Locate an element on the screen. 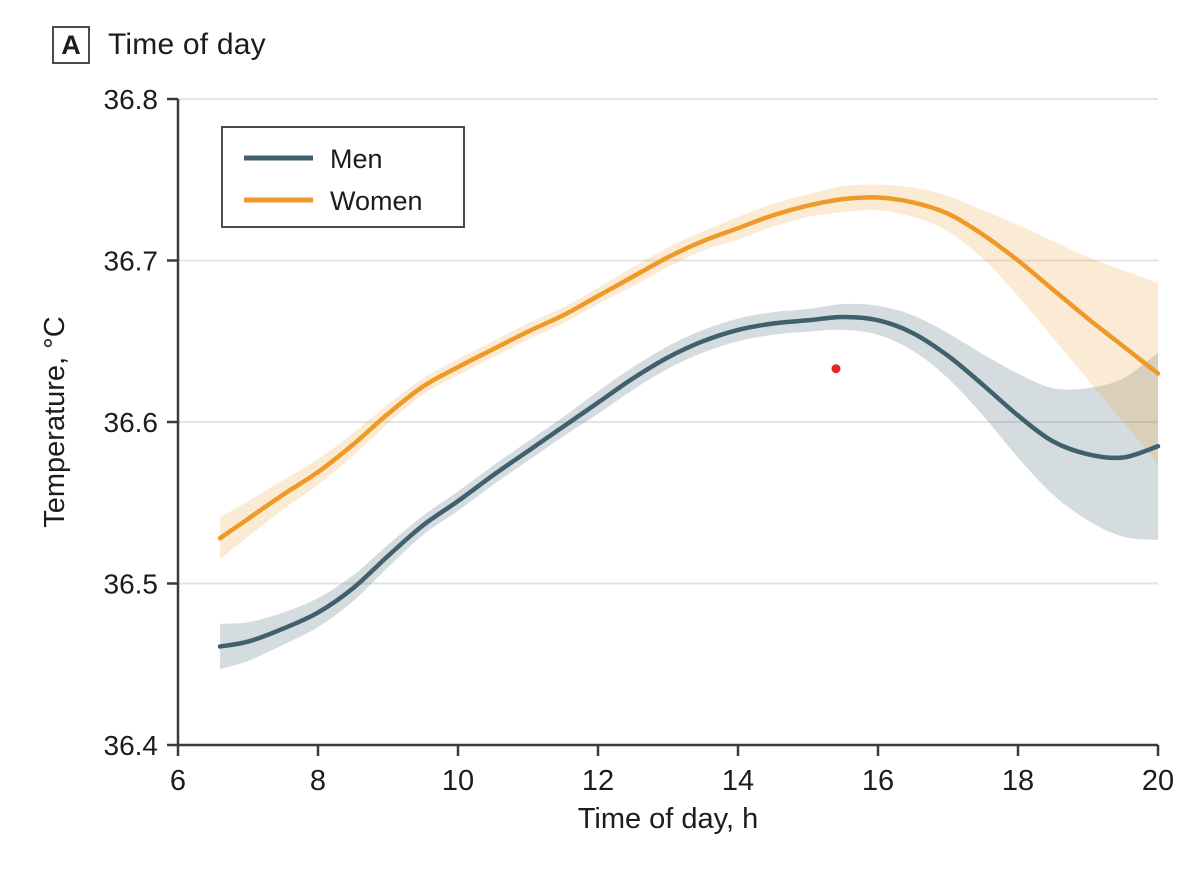 Image resolution: width=1200 pixels, height=876 pixels. panel-title: Time of day is located at coordinates (187, 44).